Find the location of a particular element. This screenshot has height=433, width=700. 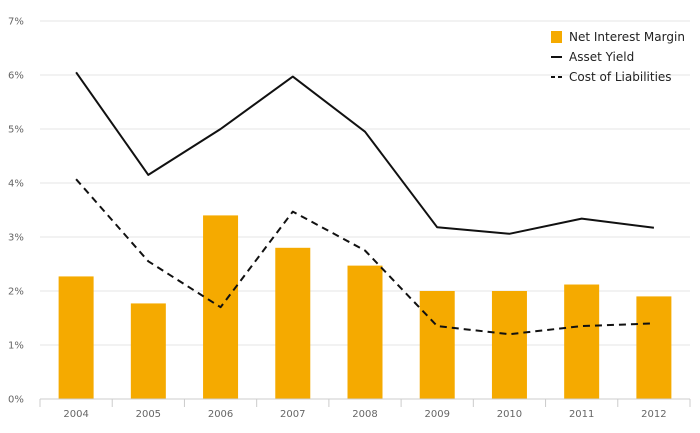

y-tick-label: 1% is located at coordinates (16, 346).